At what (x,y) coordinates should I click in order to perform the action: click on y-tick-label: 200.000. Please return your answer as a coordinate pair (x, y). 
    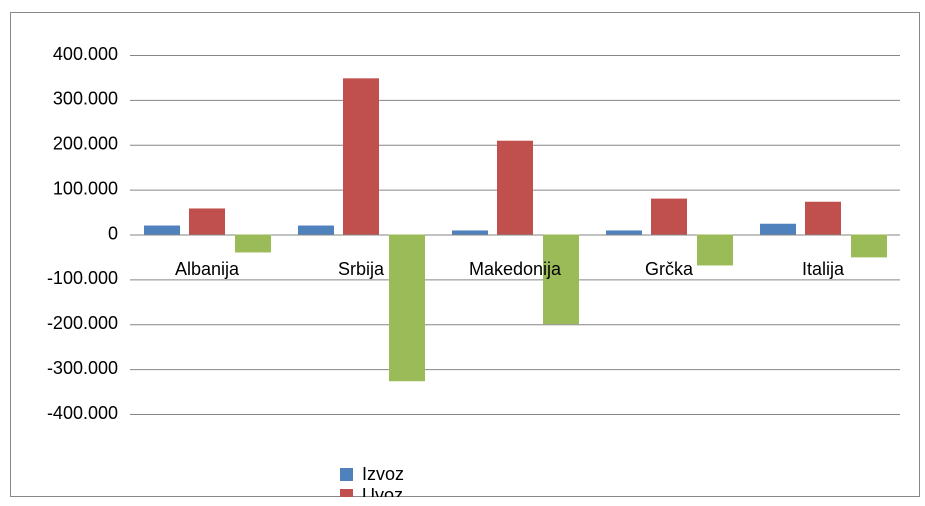
    Looking at the image, I should click on (85, 144).